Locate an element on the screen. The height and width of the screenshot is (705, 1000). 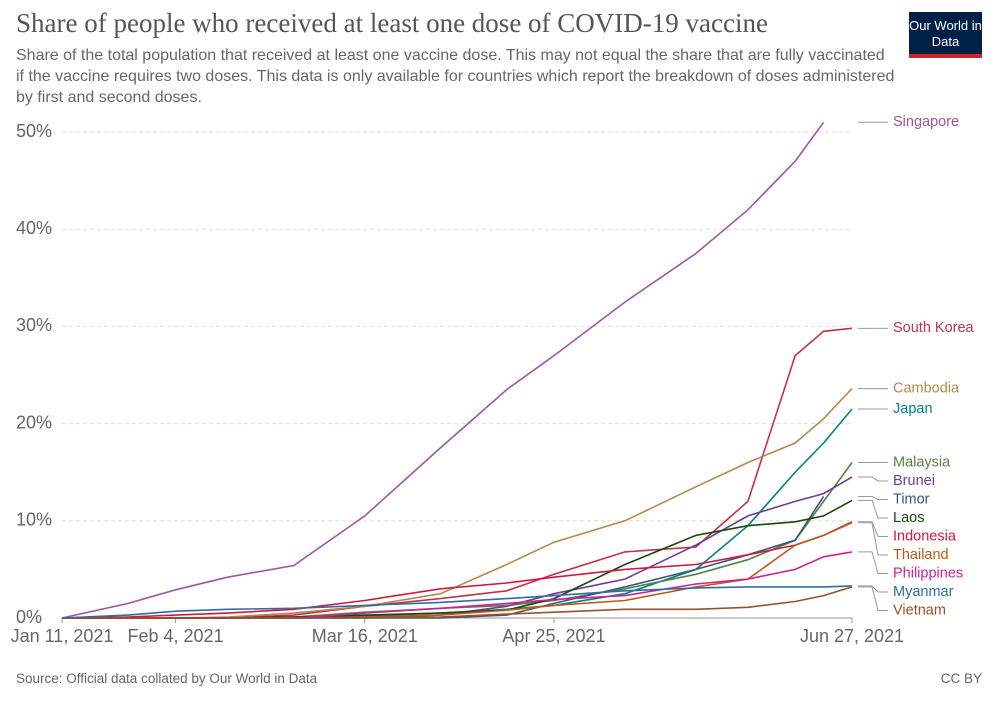
legend-entry: Philippines is located at coordinates (928, 573).